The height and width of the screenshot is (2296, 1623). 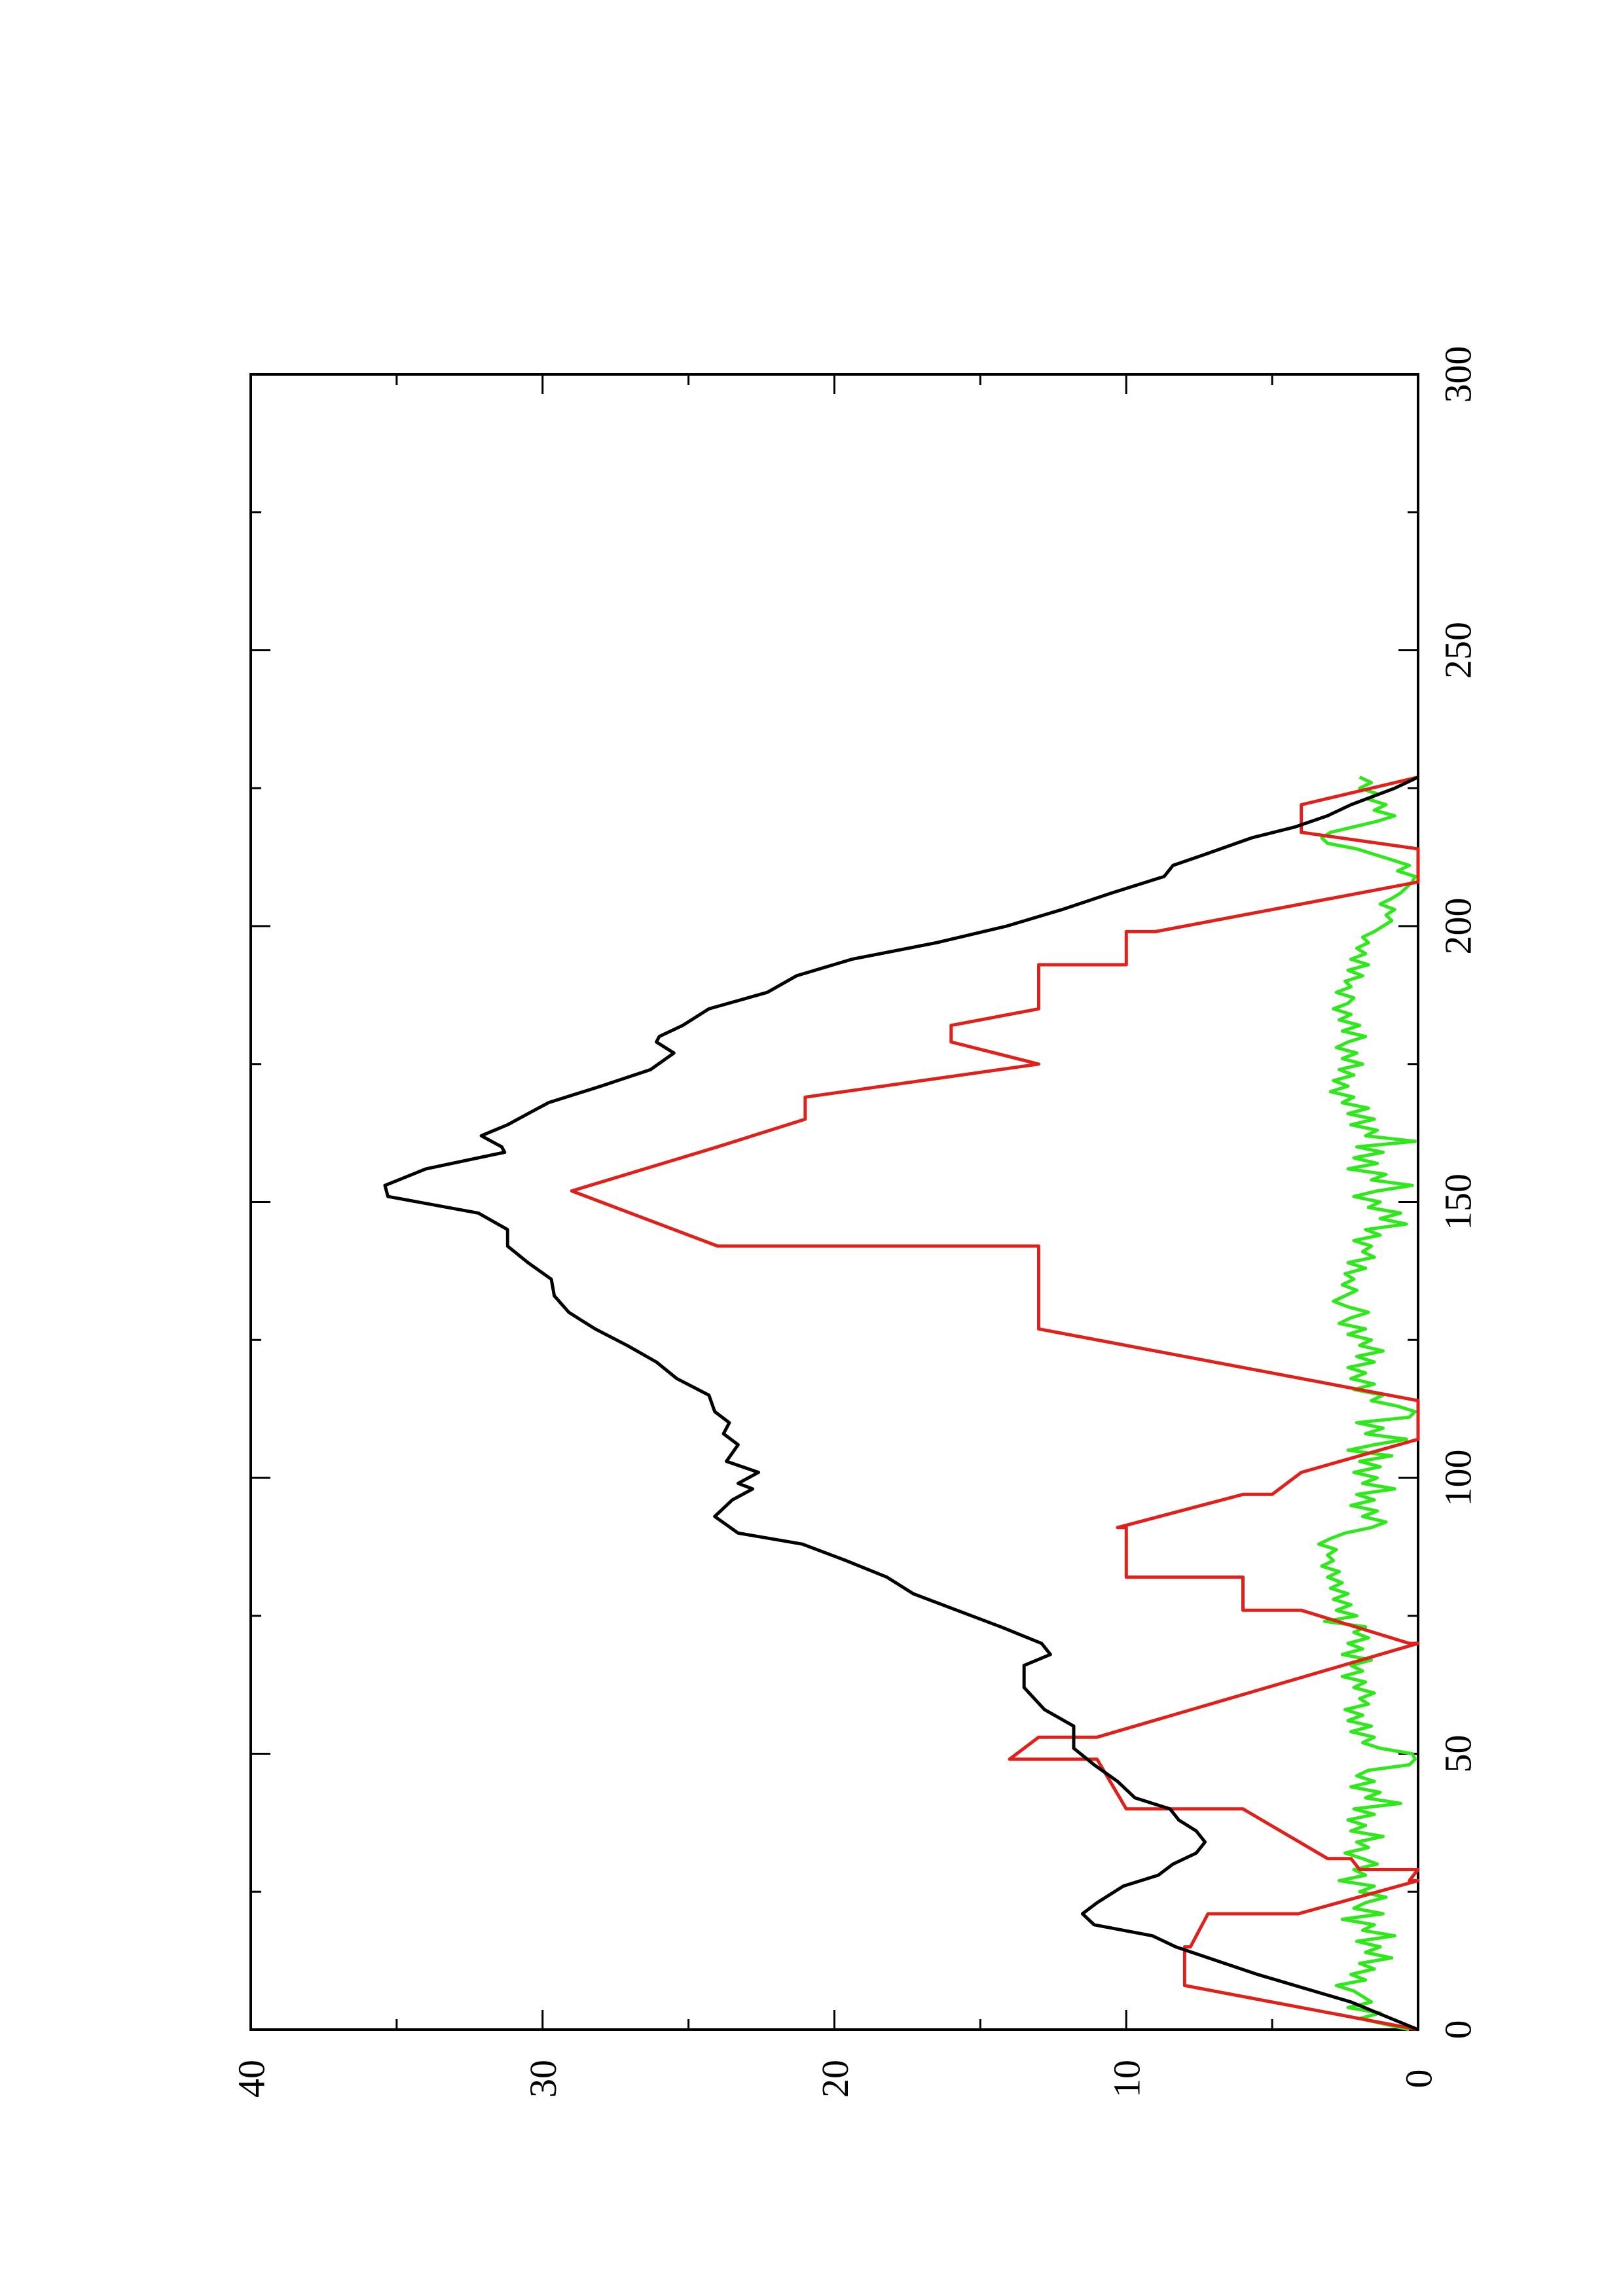 I want to click on y-tick-label: 10, so click(x=1127, y=2079).